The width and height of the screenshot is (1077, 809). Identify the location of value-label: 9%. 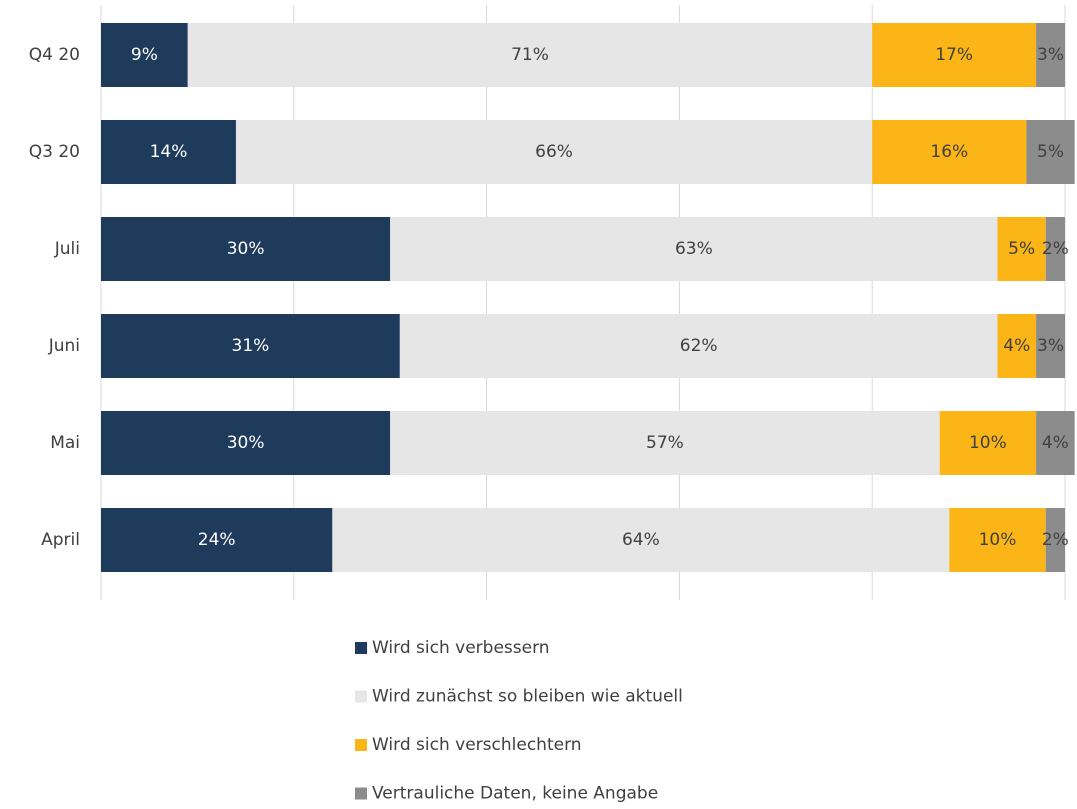
(144, 55).